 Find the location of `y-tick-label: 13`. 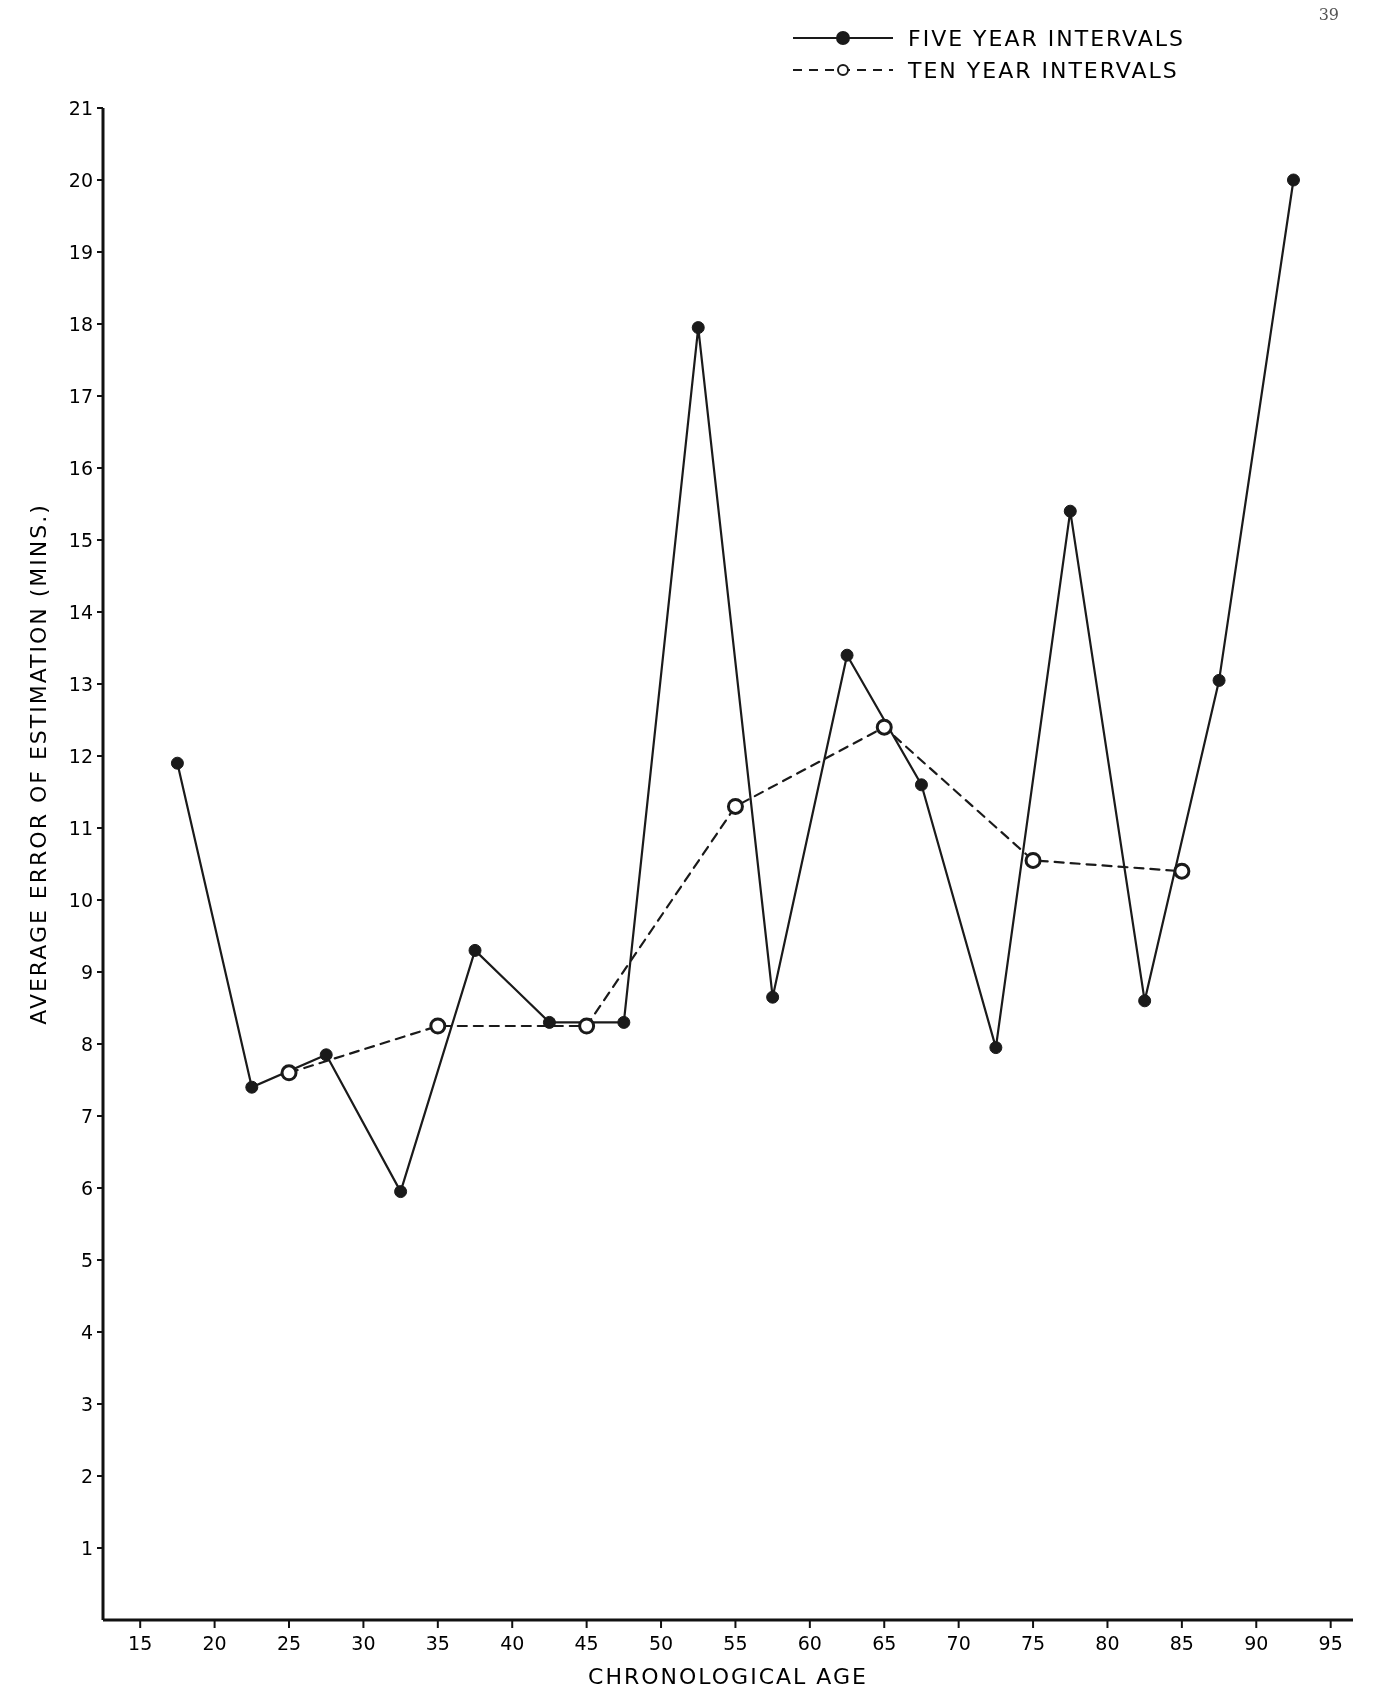

y-tick-label: 13 is located at coordinates (80, 683).